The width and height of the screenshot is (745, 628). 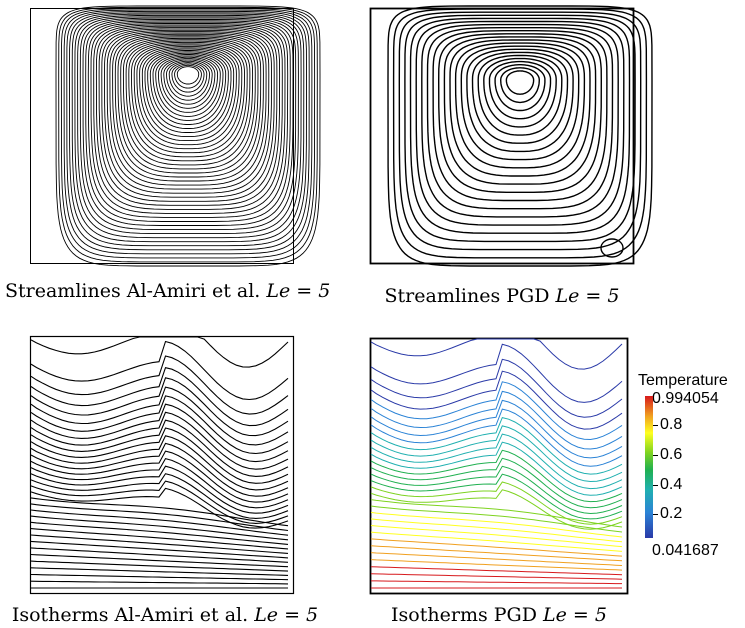 What do you see at coordinates (685, 550) in the screenshot?
I see `colorbar-min-label: 0.041687` at bounding box center [685, 550].